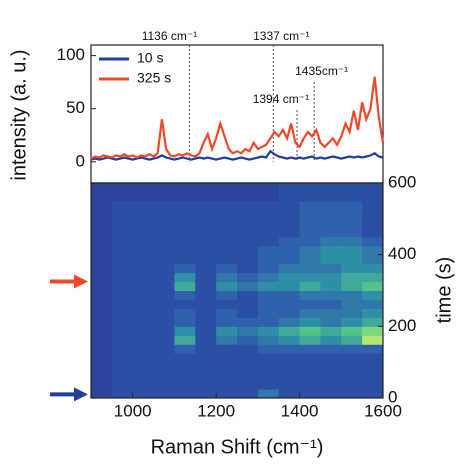  What do you see at coordinates (321, 71) in the screenshot?
I see `annotation-label: 1435cm⁻¹` at bounding box center [321, 71].